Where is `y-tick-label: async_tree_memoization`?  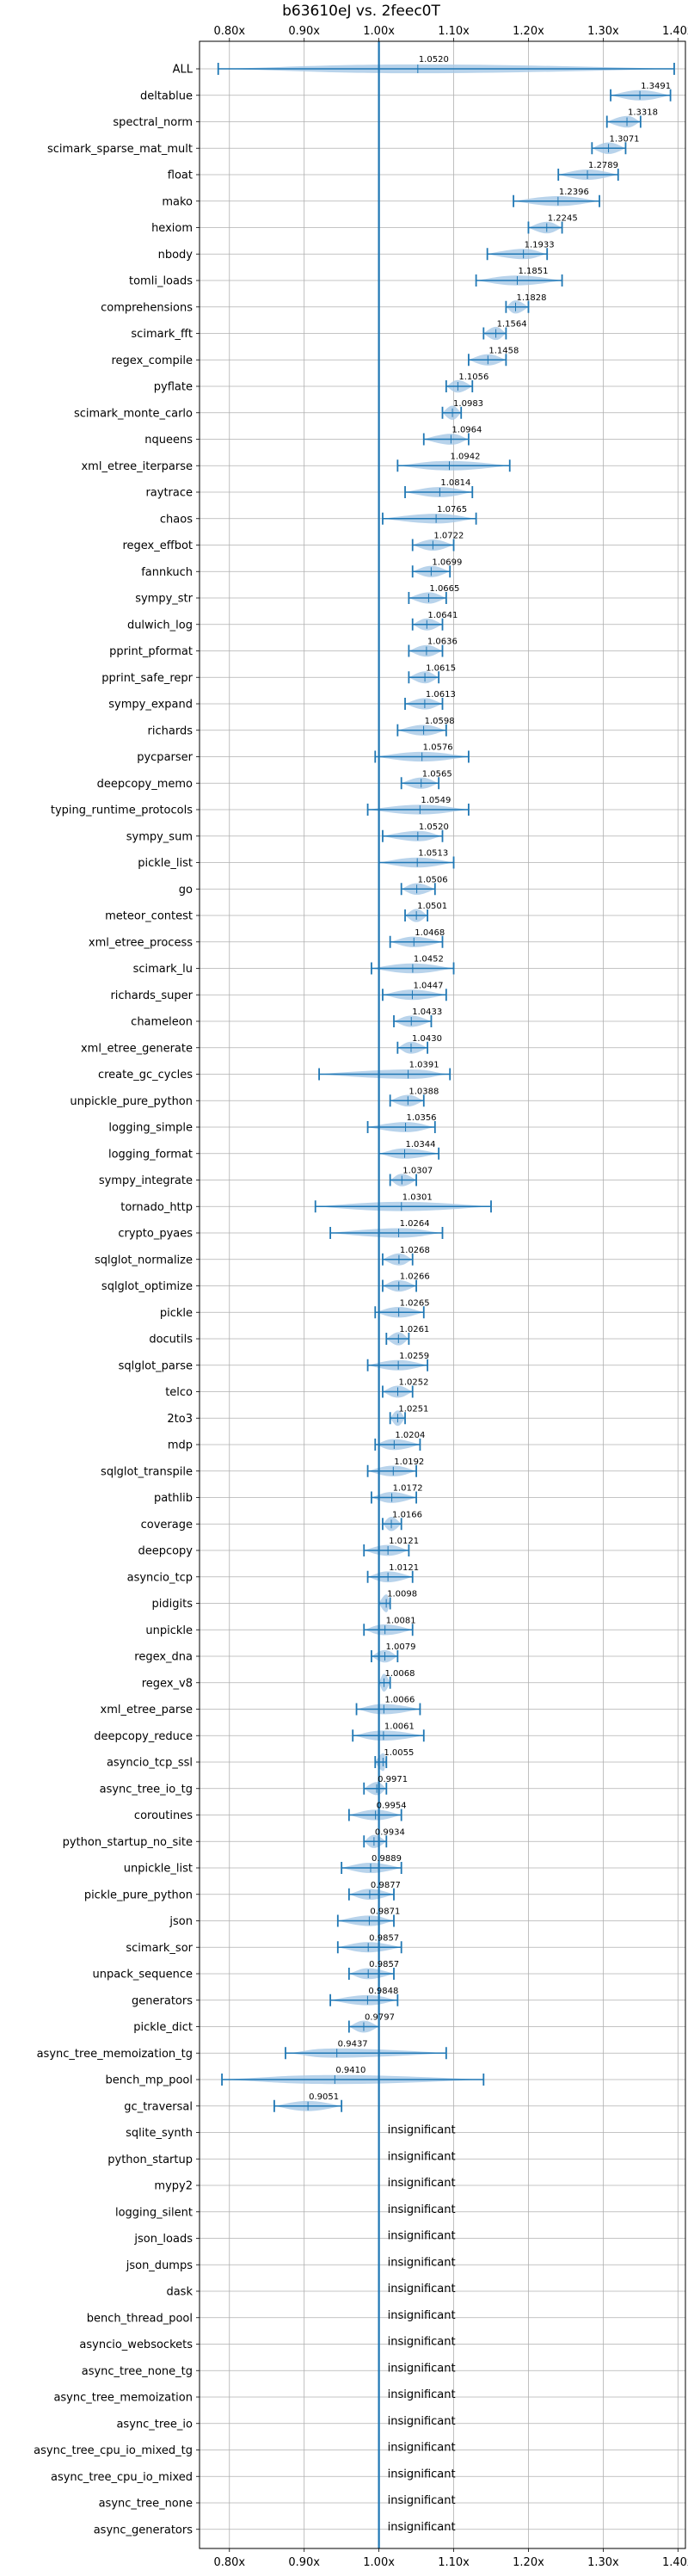
y-tick-label: async_tree_memoization is located at coordinates (123, 2398).